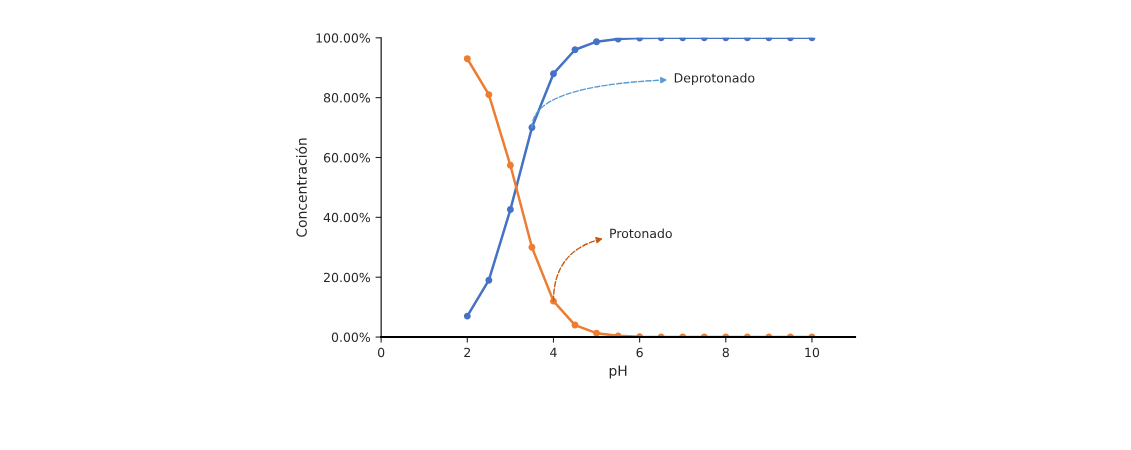  I want to click on y-tick-label: 20.00%, so click(347, 277).